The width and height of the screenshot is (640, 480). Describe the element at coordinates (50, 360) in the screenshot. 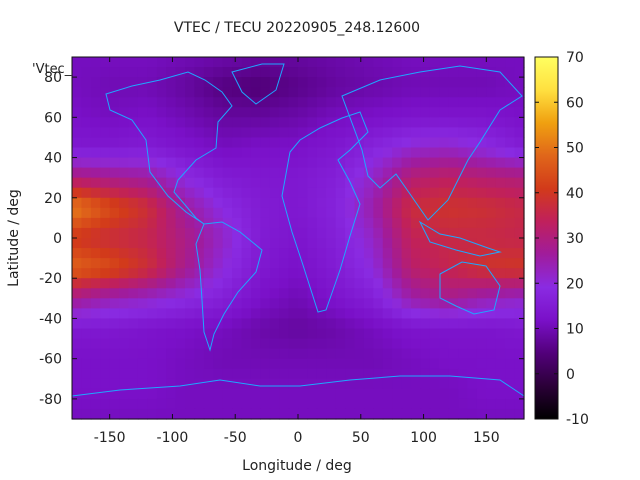

I see `y-tick-label: -60` at that location.